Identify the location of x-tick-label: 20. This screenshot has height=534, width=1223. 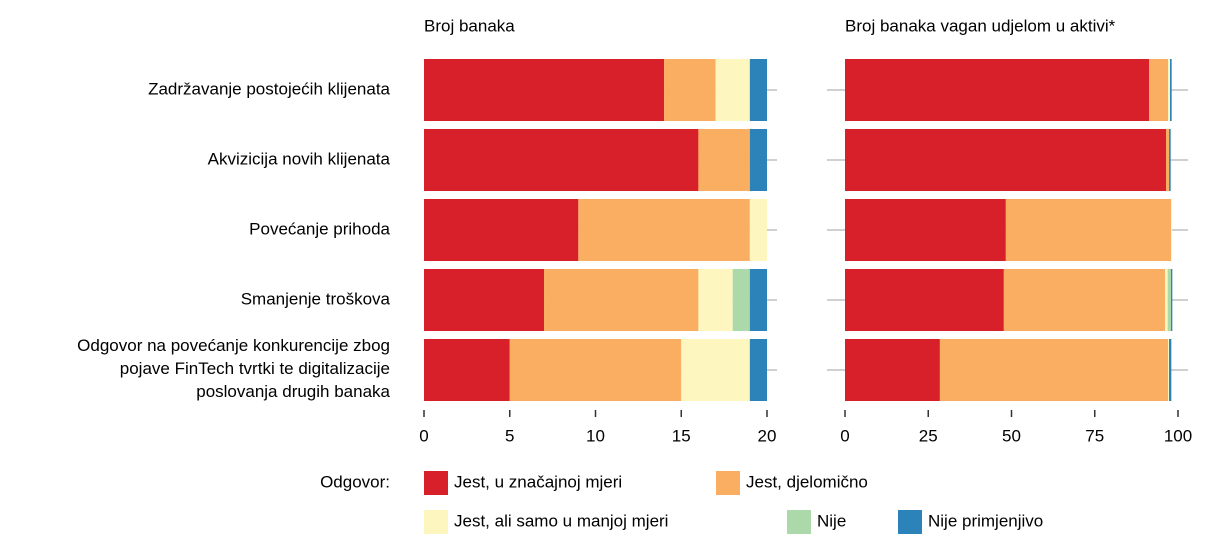
(767, 435).